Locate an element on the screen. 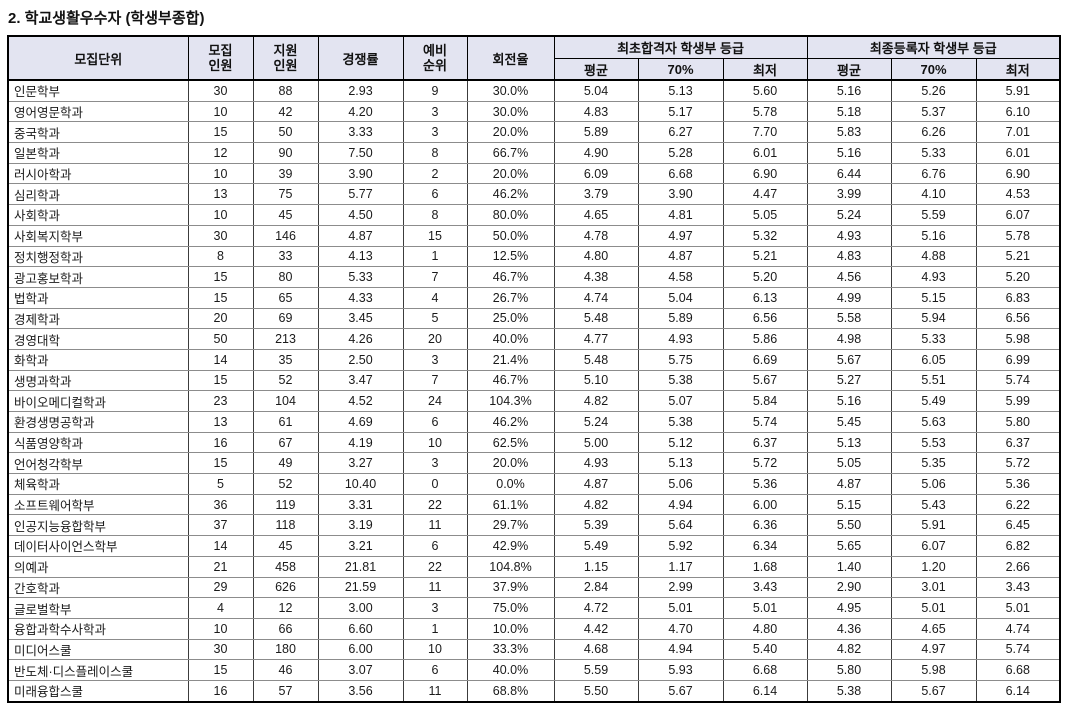 This screenshot has height=708, width=1068. value-cell: 5.49 is located at coordinates (596, 546).